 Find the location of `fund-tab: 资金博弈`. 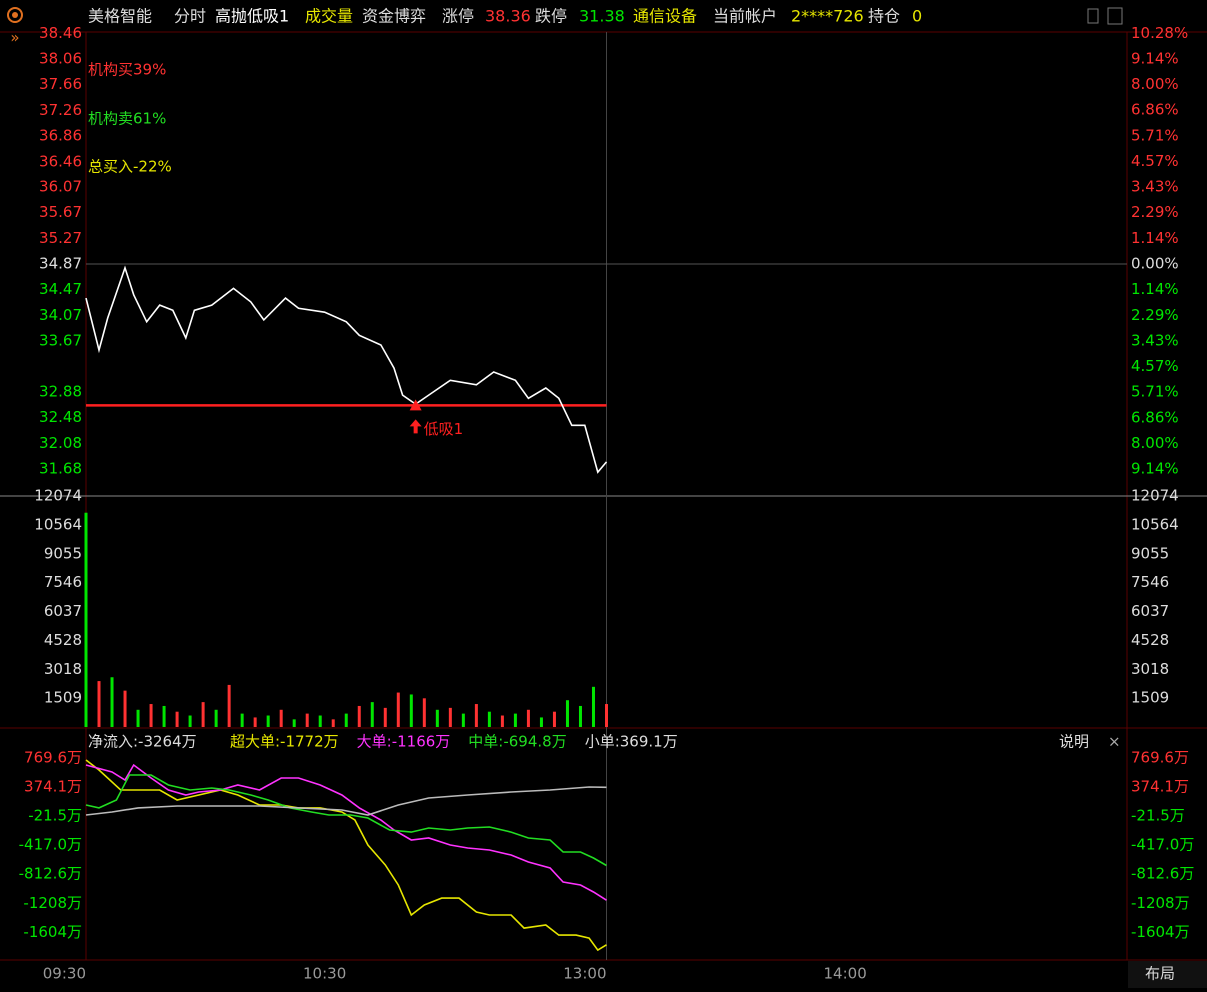

fund-tab: 资金博弈 is located at coordinates (394, 16).